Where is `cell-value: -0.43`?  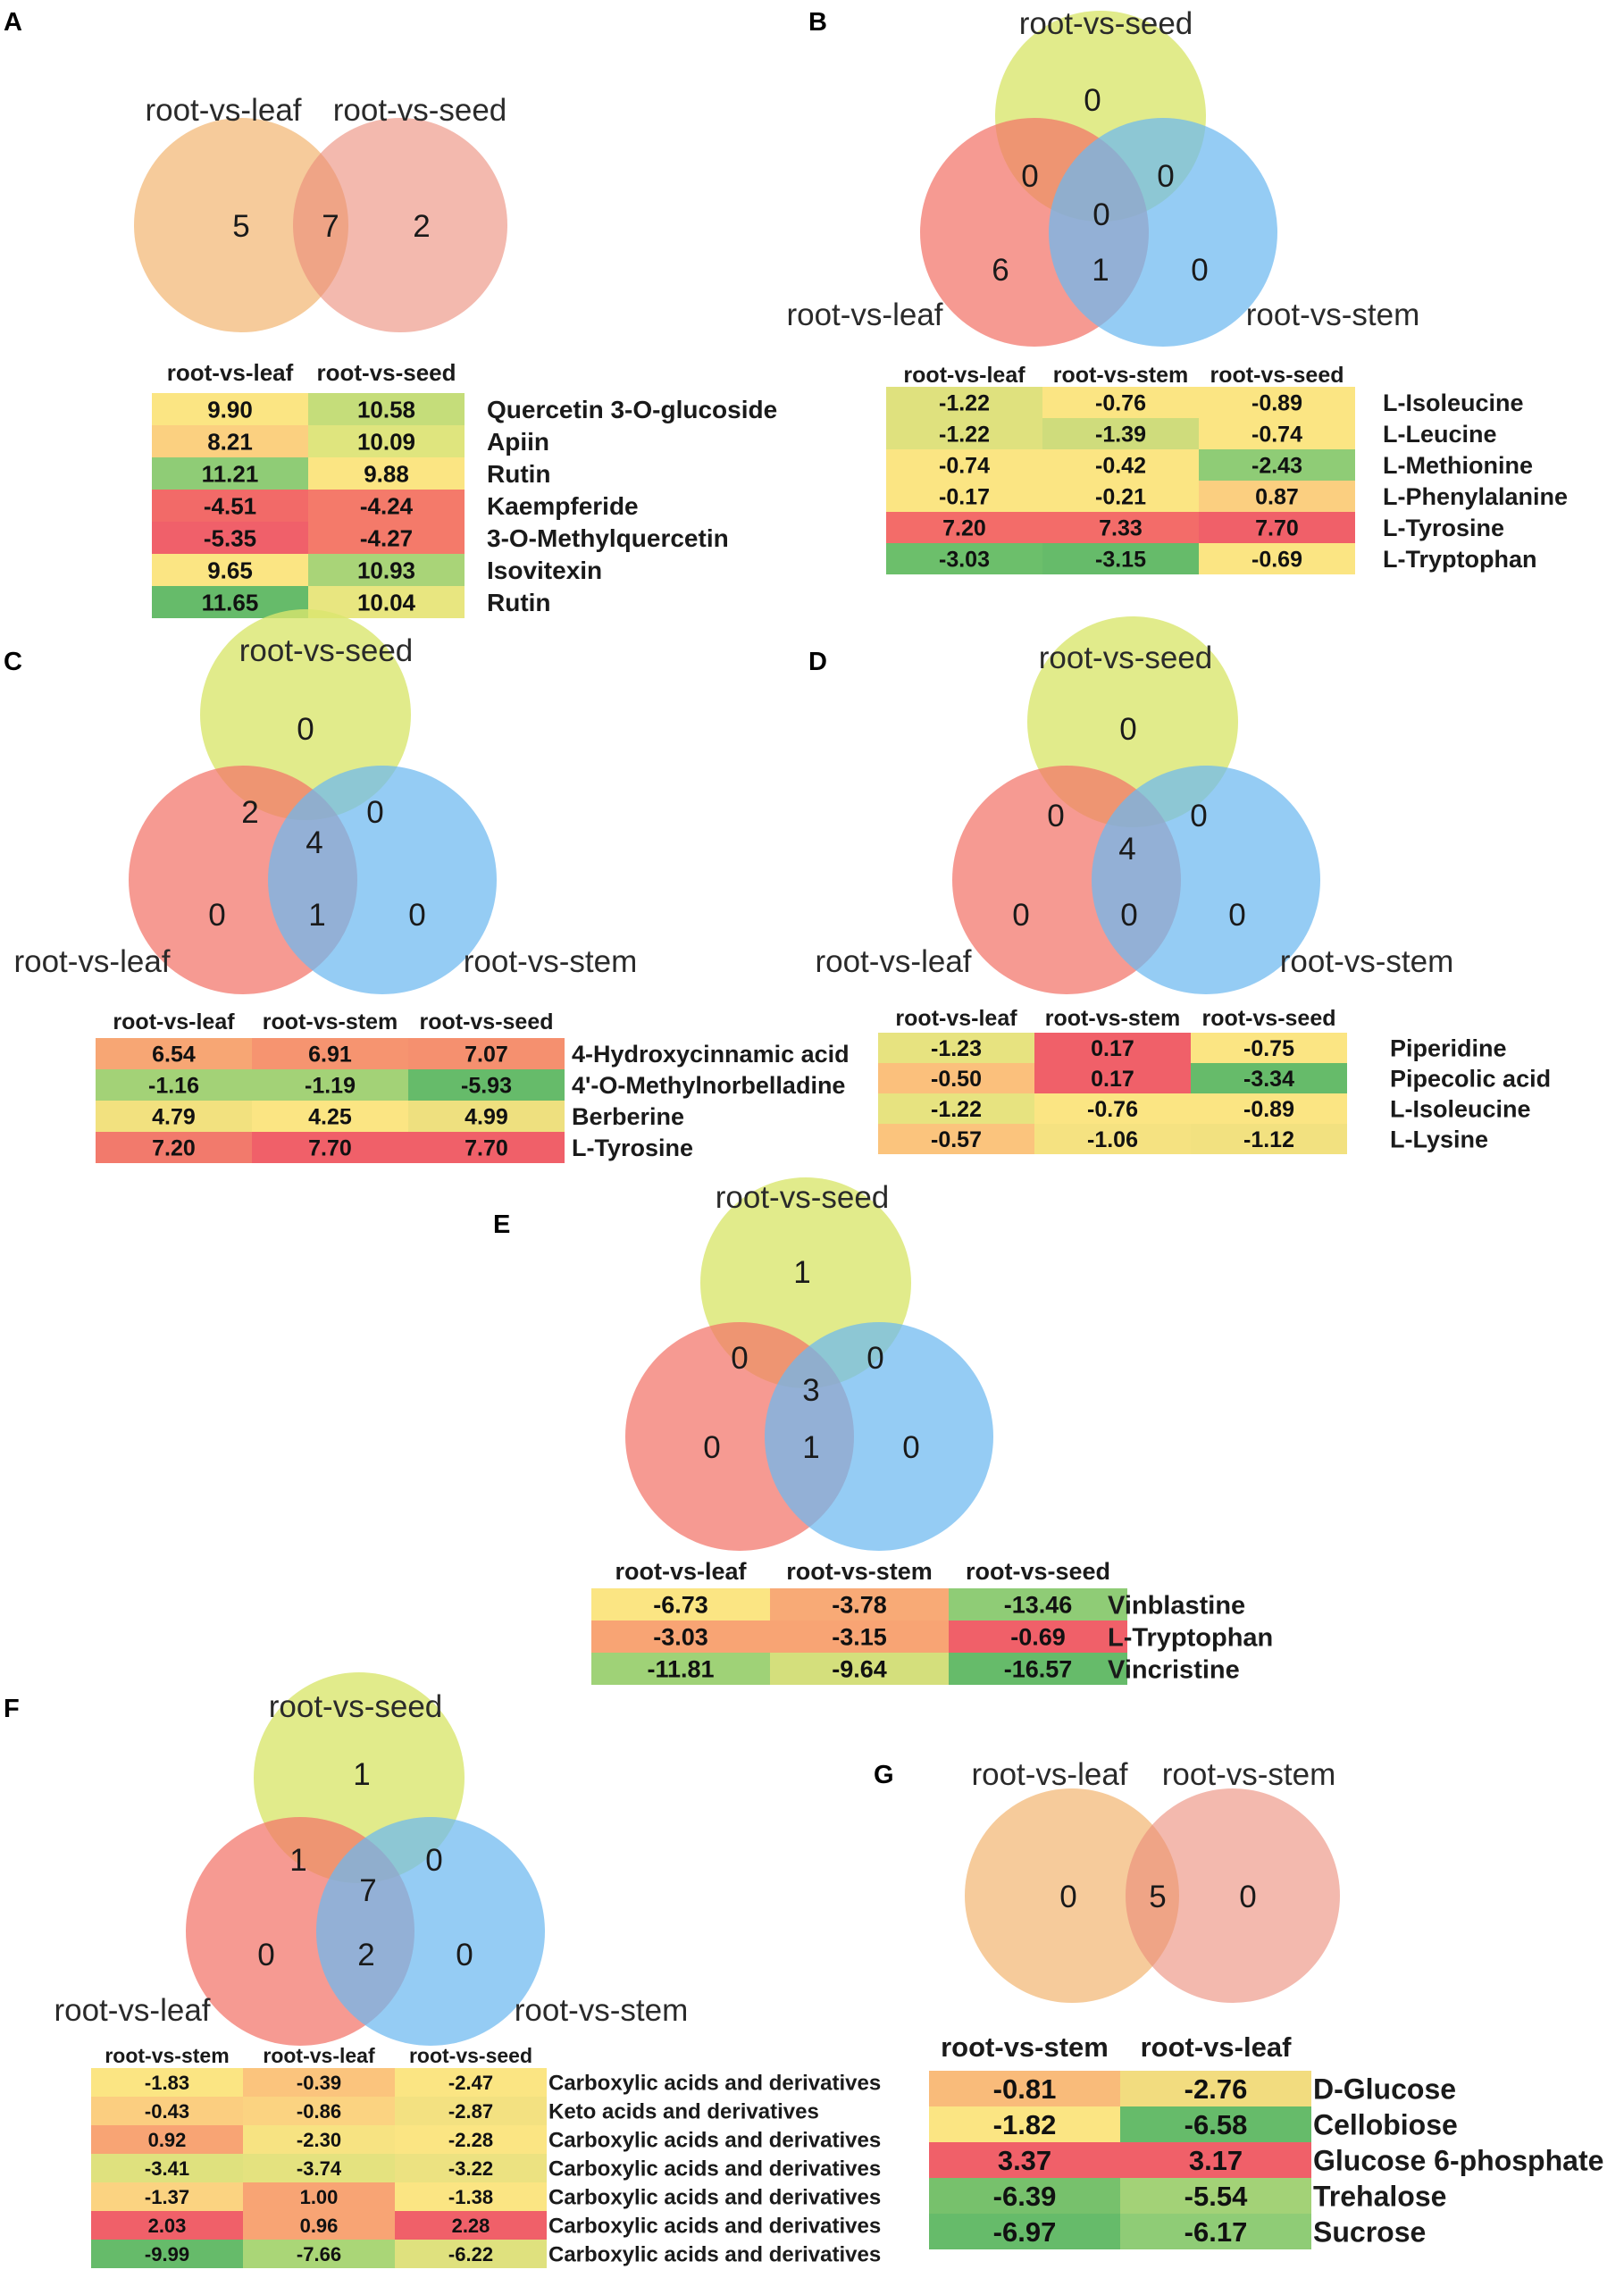
cell-value: -0.43 is located at coordinates (167, 2111).